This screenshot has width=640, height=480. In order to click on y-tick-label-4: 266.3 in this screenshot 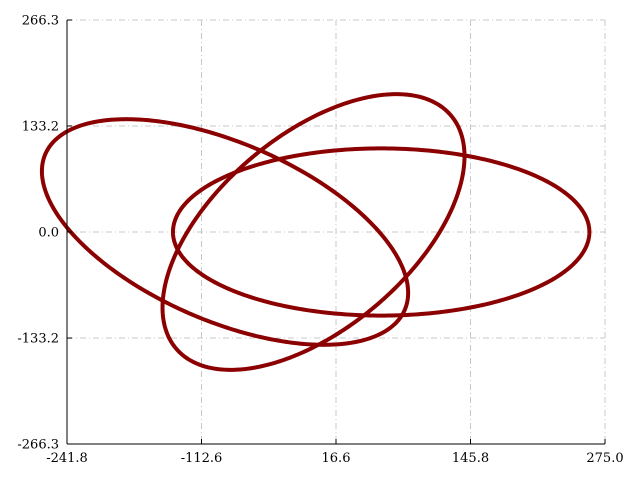, I will do `click(40, 21)`.